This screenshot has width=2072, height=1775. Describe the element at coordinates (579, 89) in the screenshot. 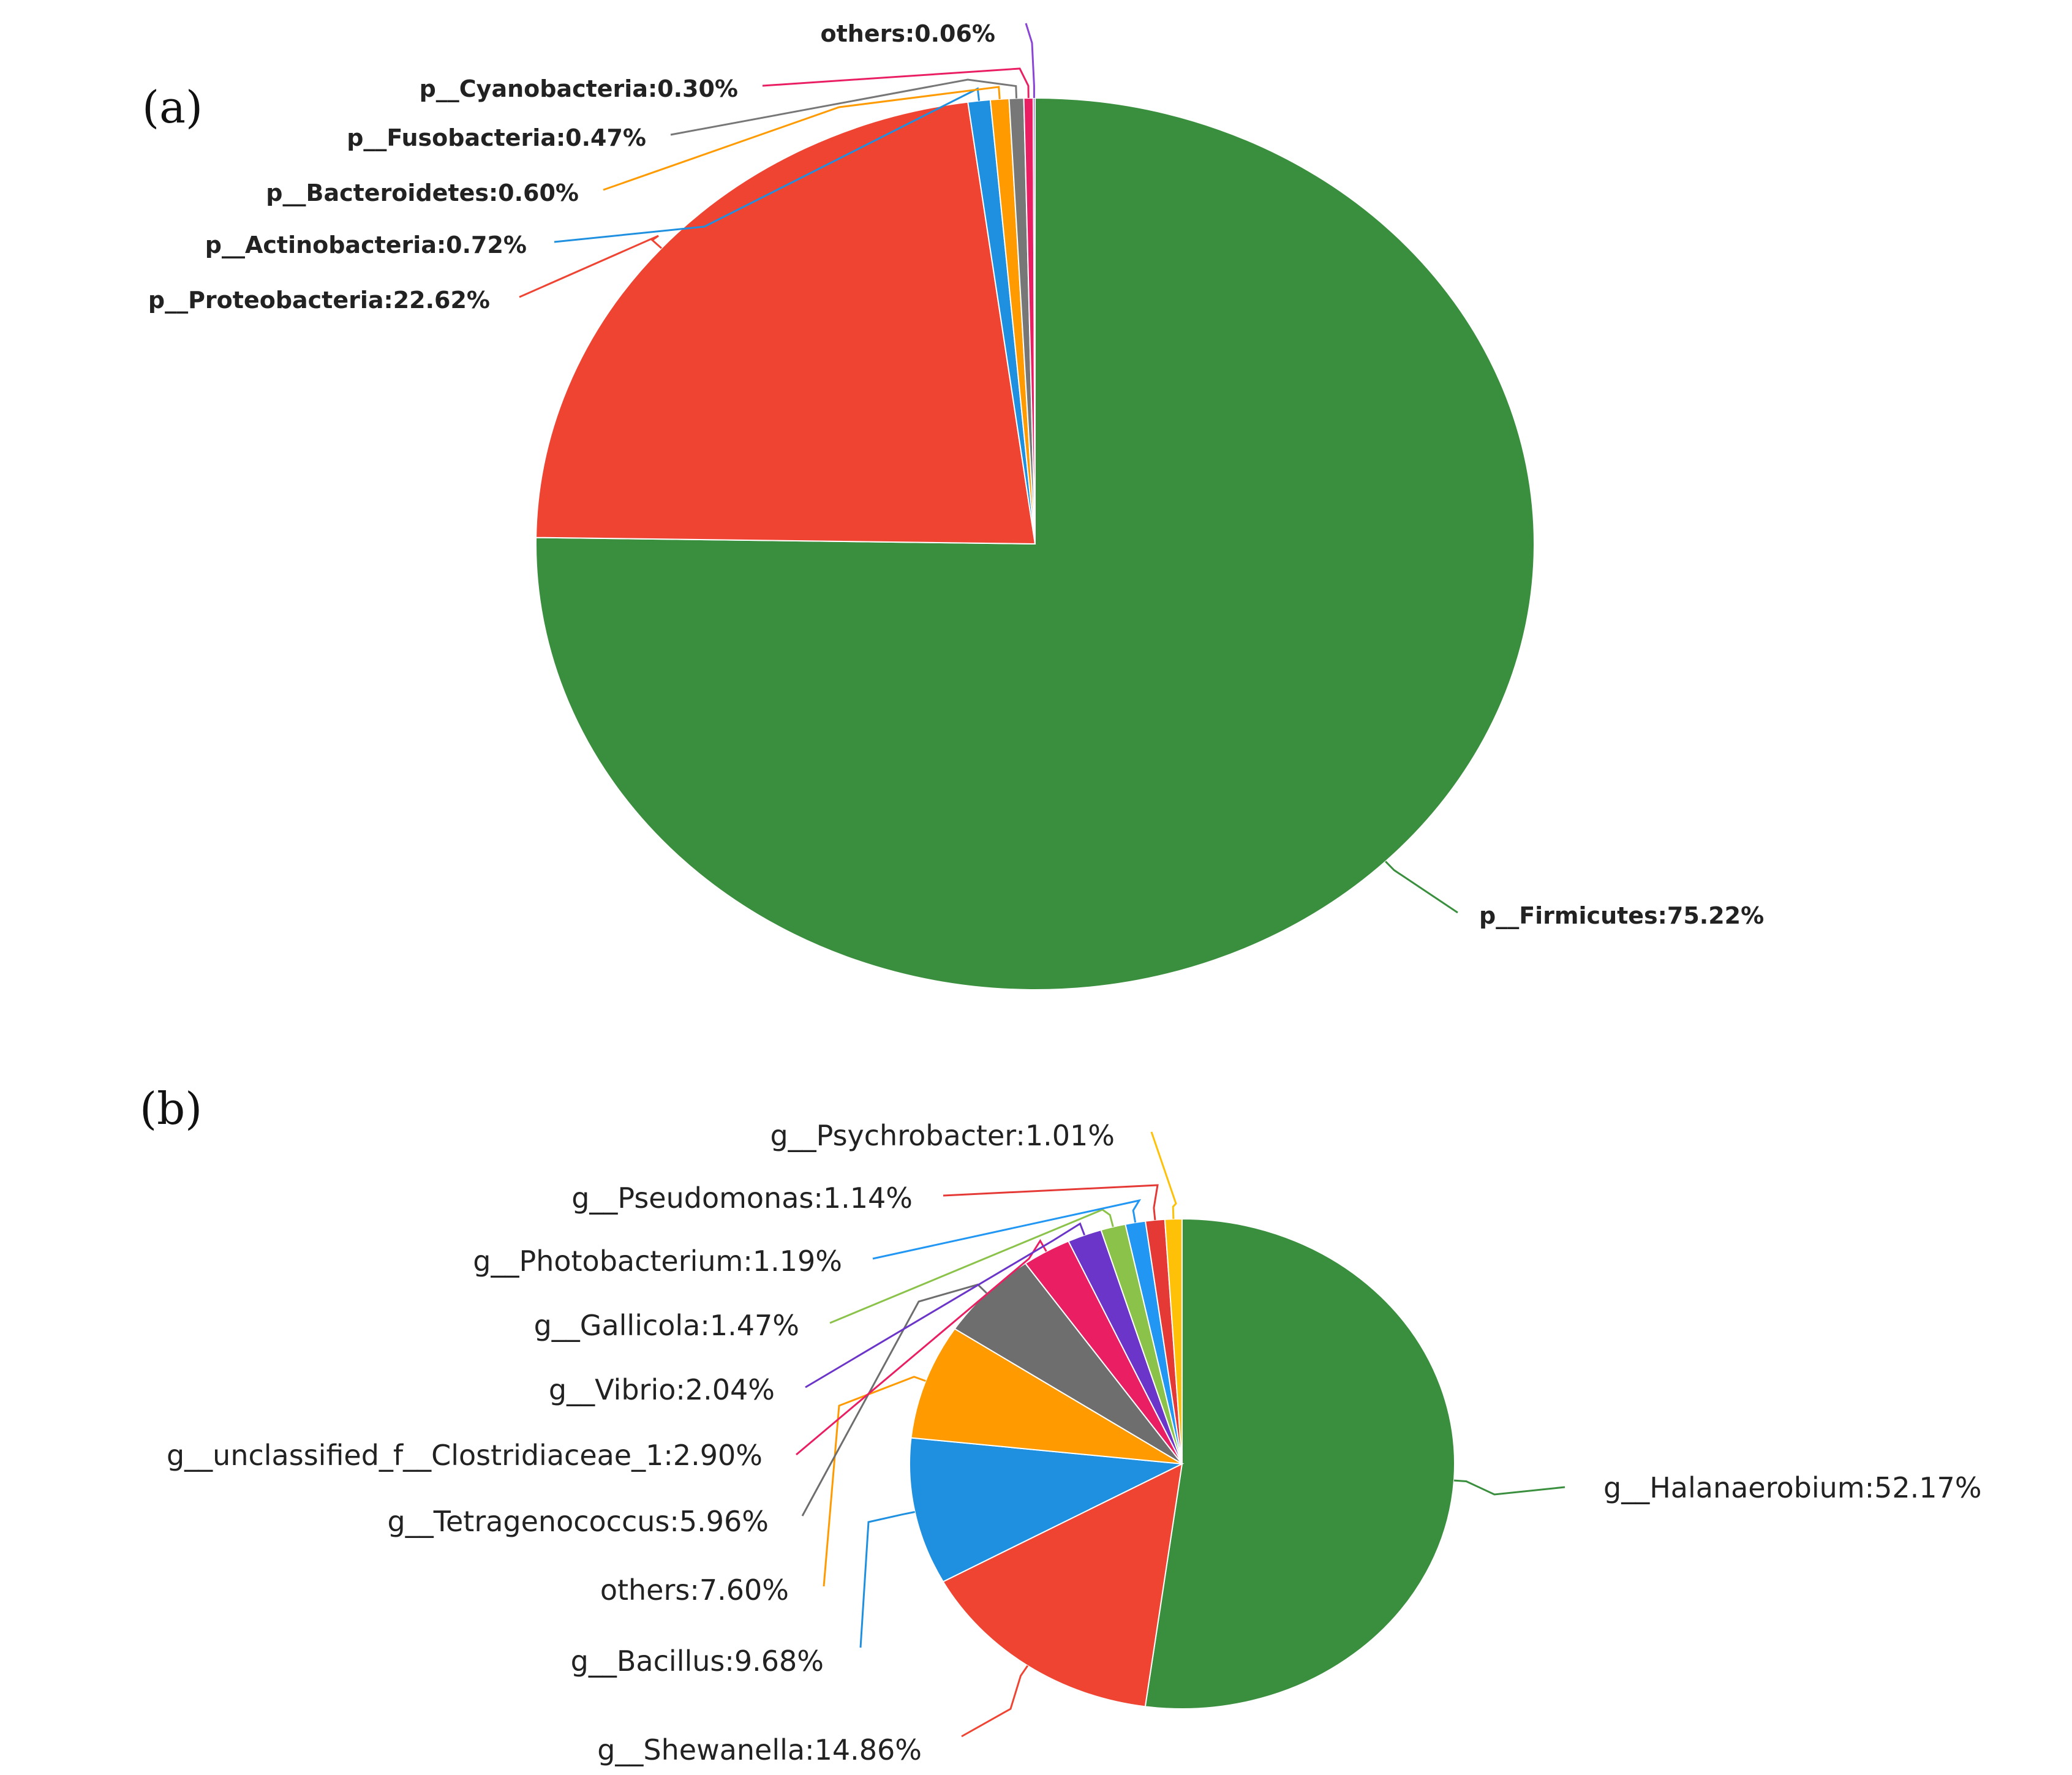

I see `pie-a-label-cyanobacteria: p__Cyanobacteria:0.30%` at that location.